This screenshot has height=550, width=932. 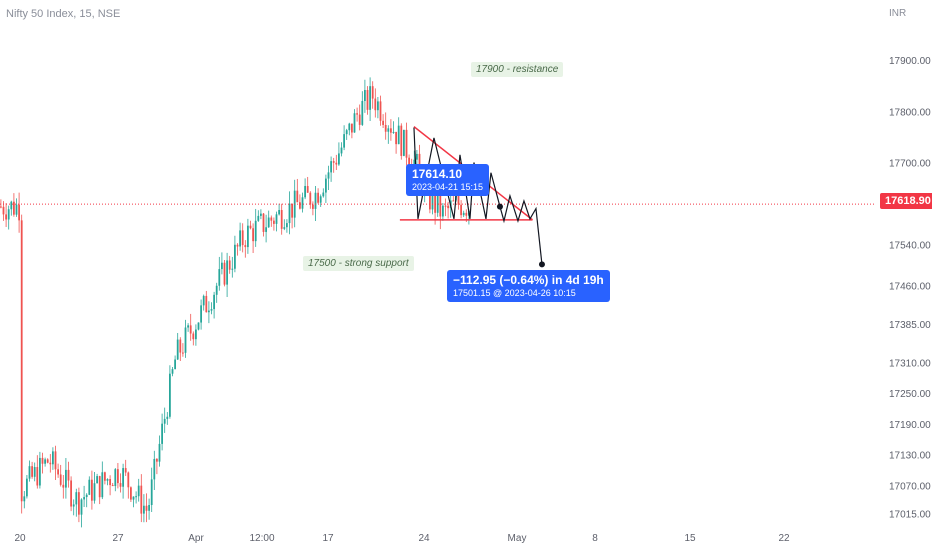 I want to click on x-tick-label: 22, so click(x=784, y=538).